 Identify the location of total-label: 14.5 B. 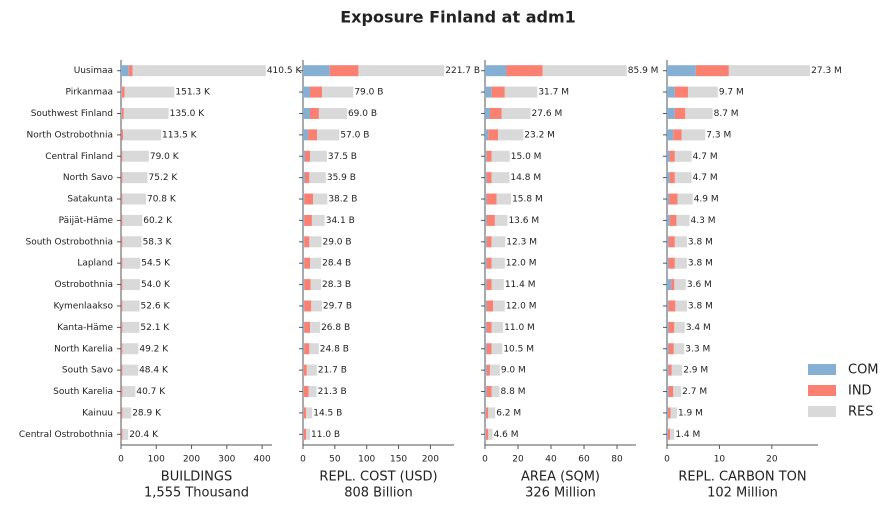
(327, 413).